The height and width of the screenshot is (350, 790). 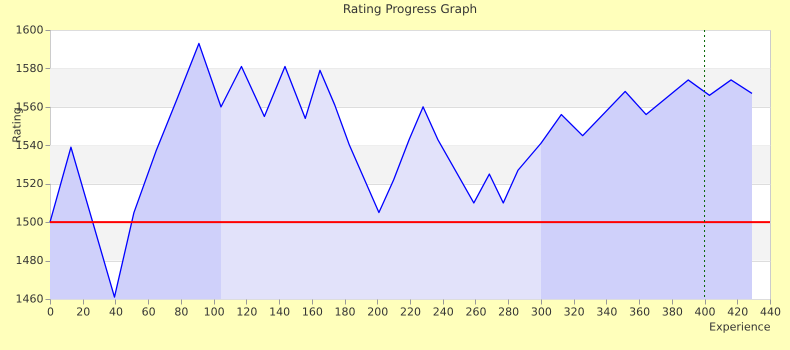 I want to click on x-tick-label: 200, so click(x=377, y=312).